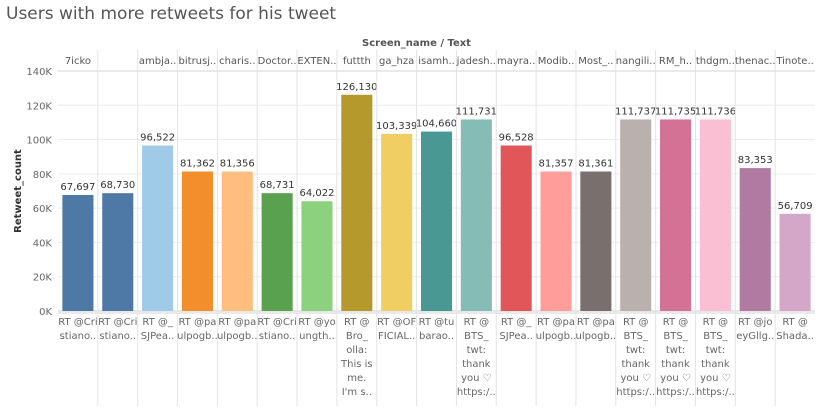 Image resolution: width=819 pixels, height=410 pixels. Describe the element at coordinates (596, 336) in the screenshot. I see `tweet-text-13-1: ulpogb..` at that location.